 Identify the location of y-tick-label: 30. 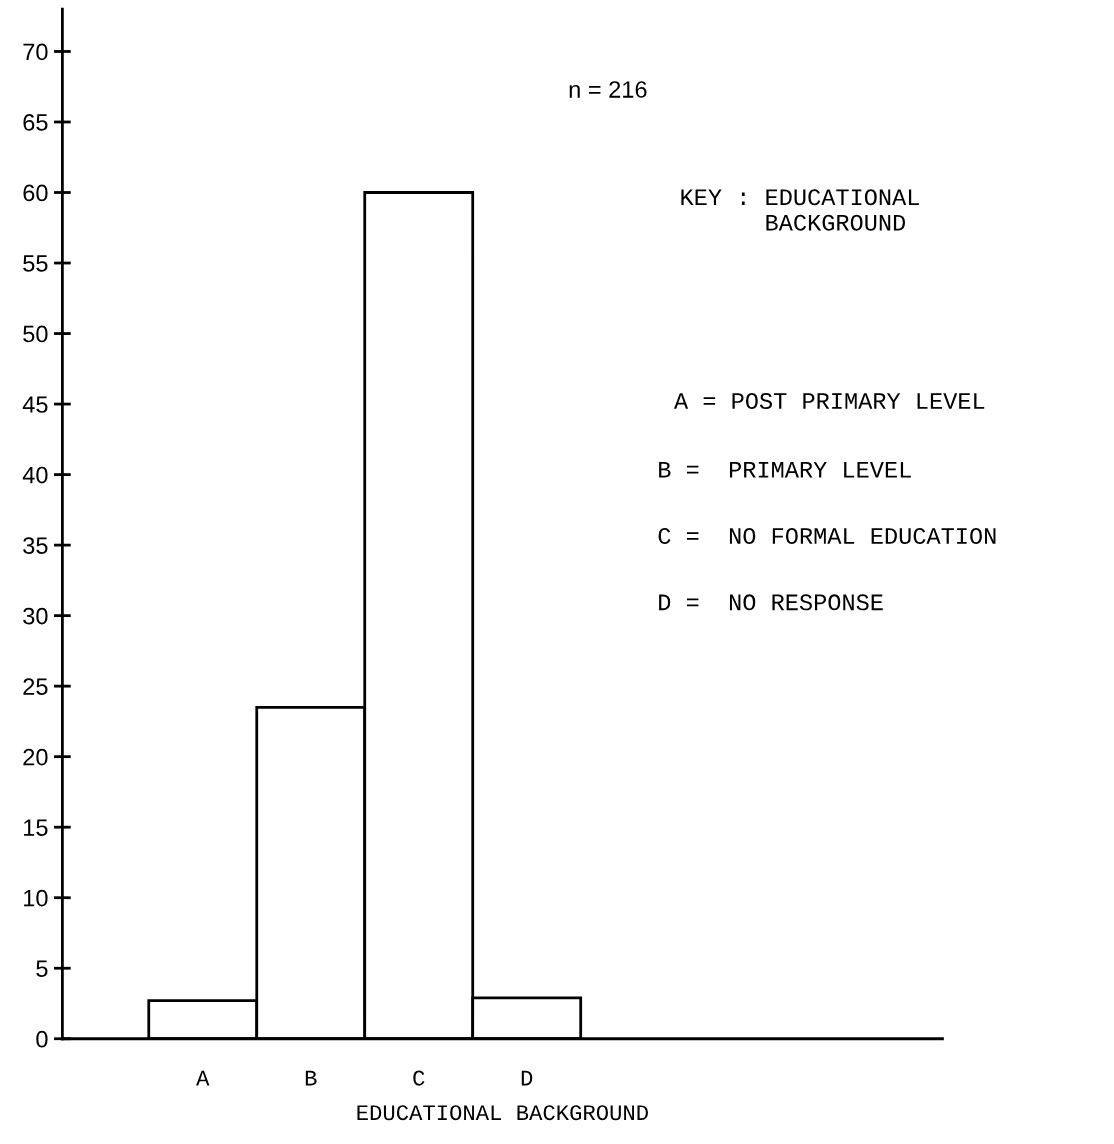
(35, 616).